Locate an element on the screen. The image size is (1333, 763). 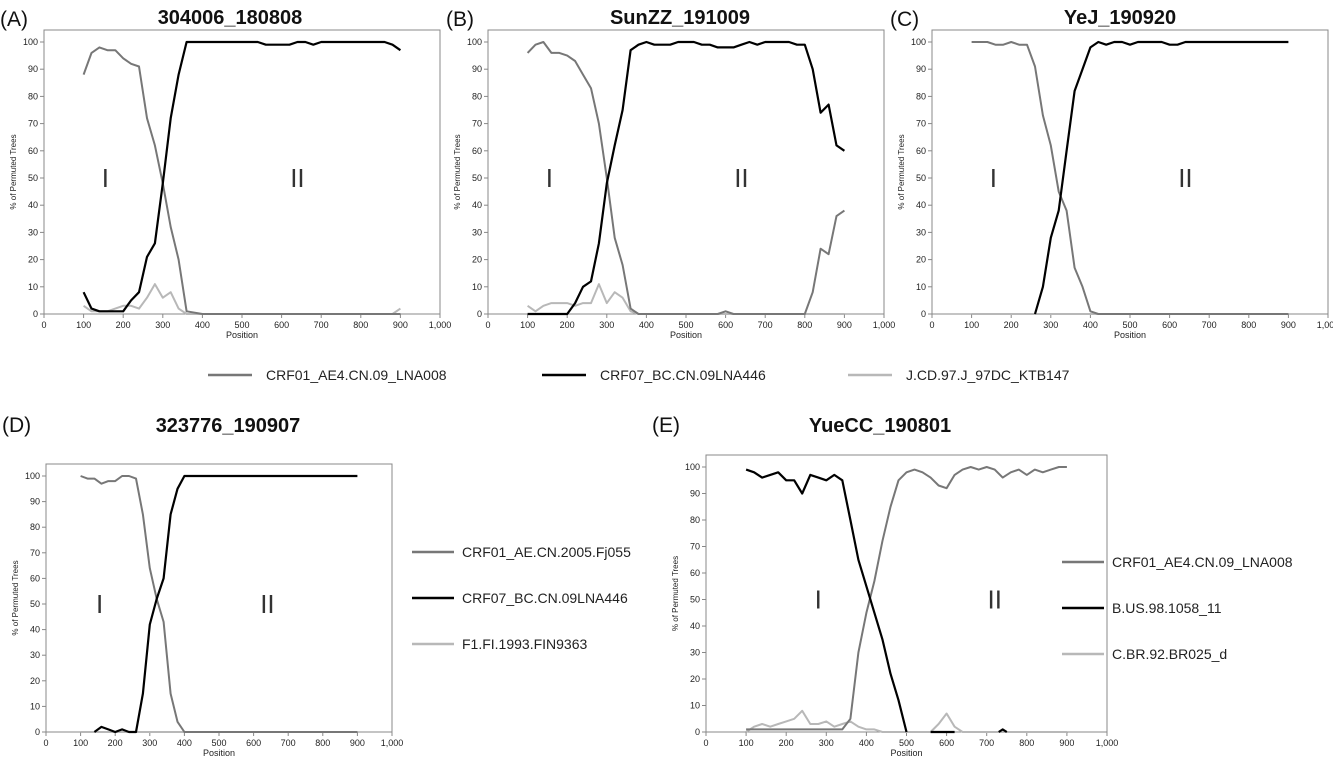
chart-title: YueCC_190801 is located at coordinates (880, 426).